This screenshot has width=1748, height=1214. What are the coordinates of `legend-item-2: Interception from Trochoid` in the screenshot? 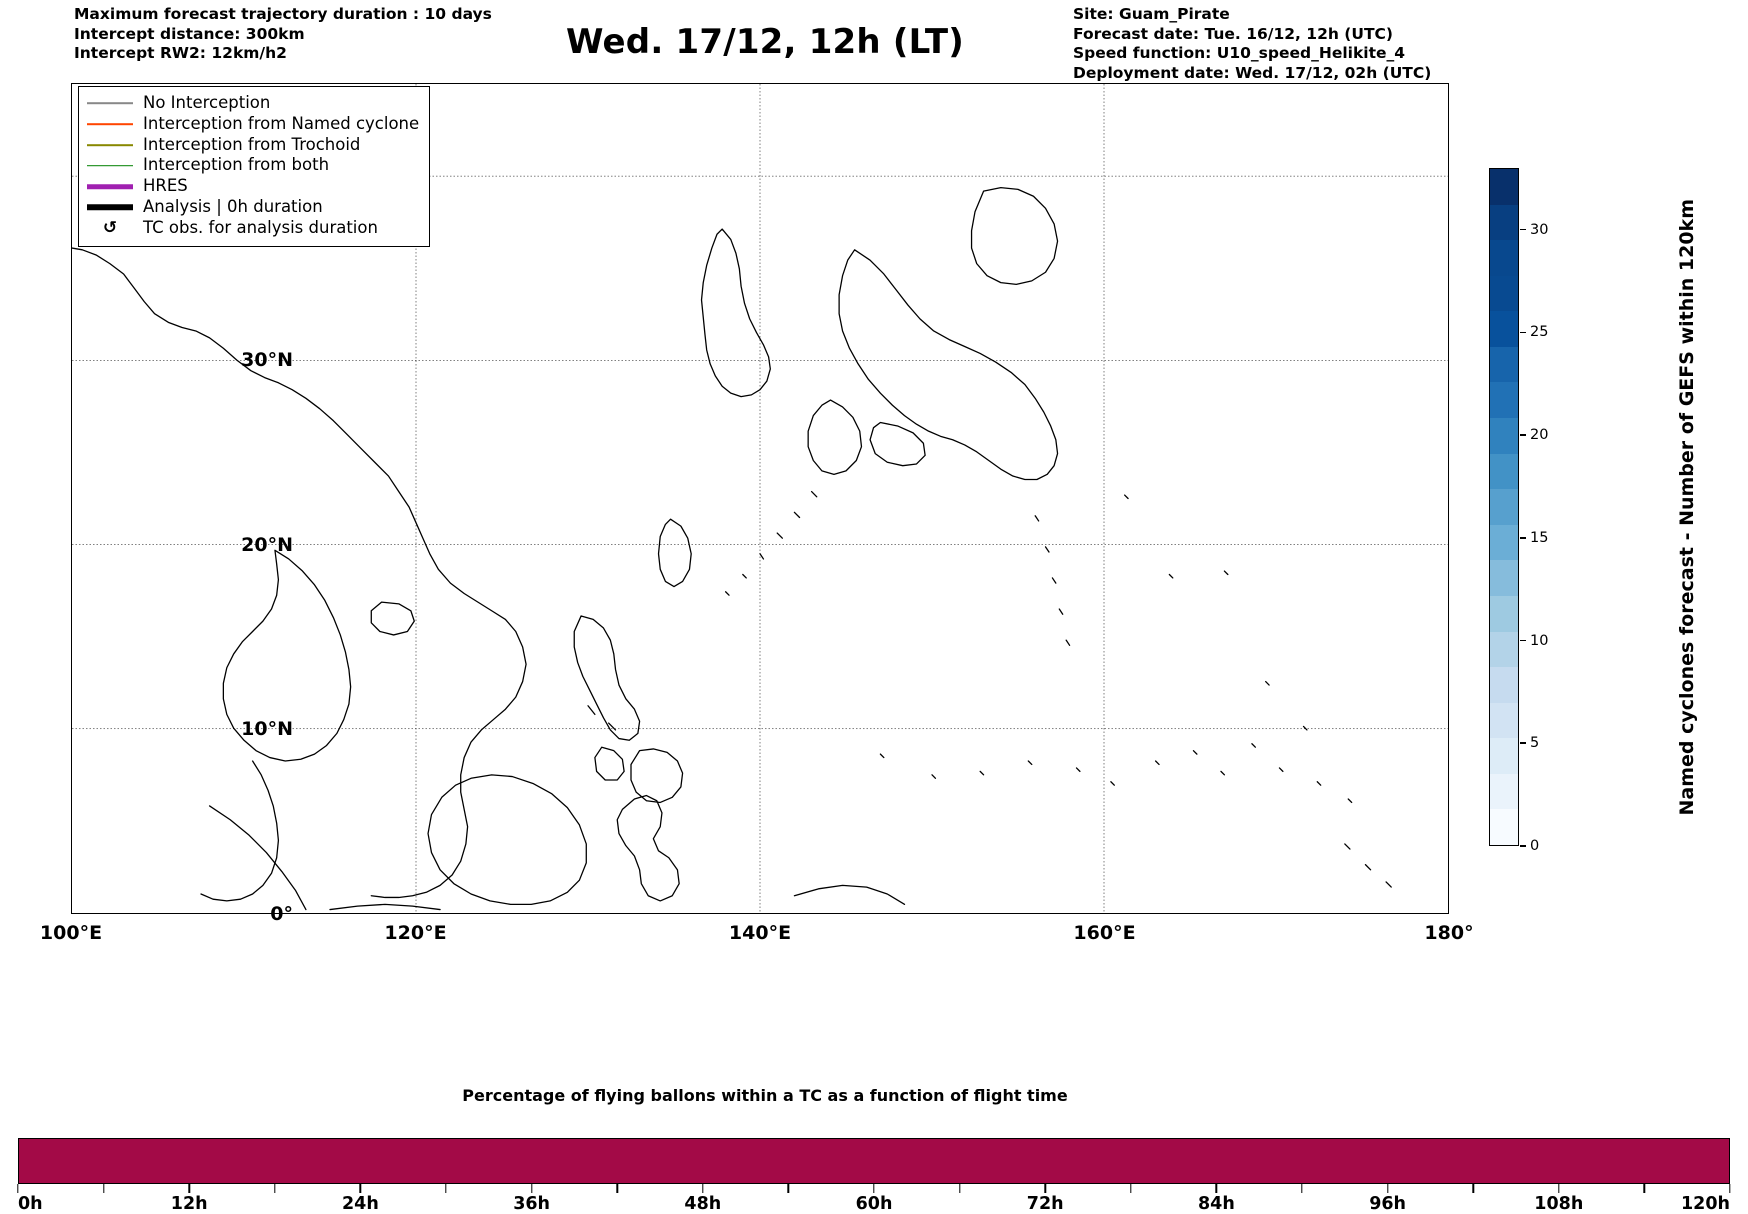 It's located at (253, 145).